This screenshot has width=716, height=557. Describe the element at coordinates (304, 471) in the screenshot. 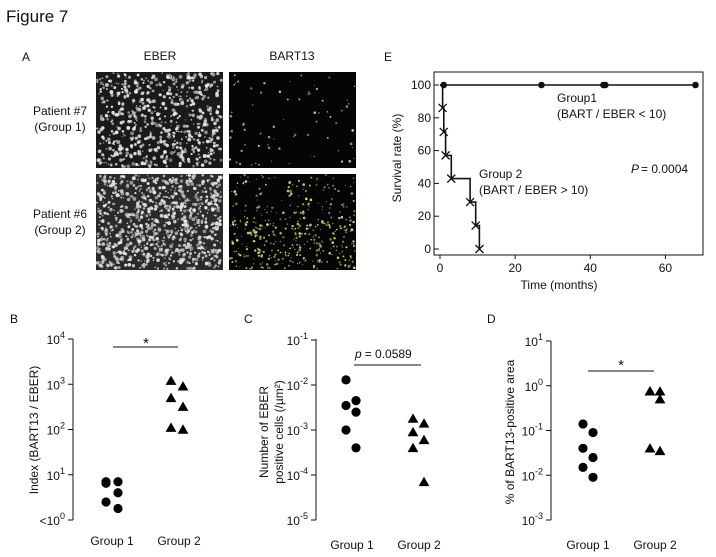

I see `panel-c-ytick-exp: -4` at that location.